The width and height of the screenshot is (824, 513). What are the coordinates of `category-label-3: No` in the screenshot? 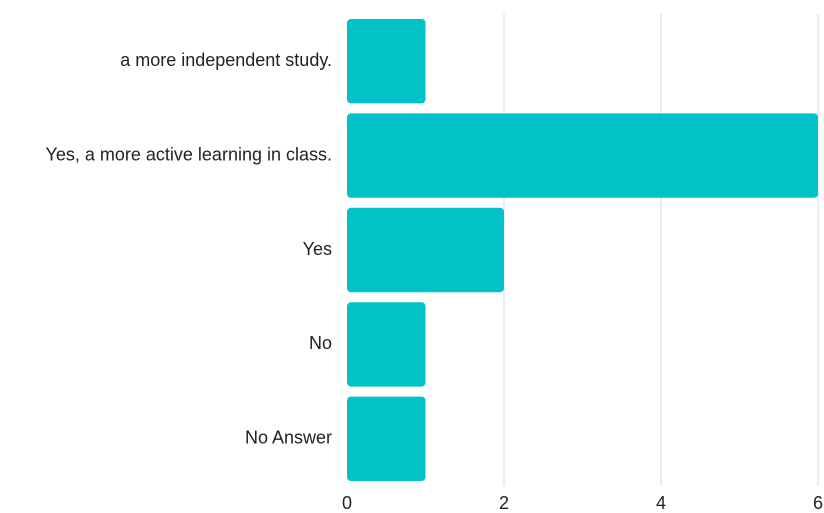 It's located at (320, 343).